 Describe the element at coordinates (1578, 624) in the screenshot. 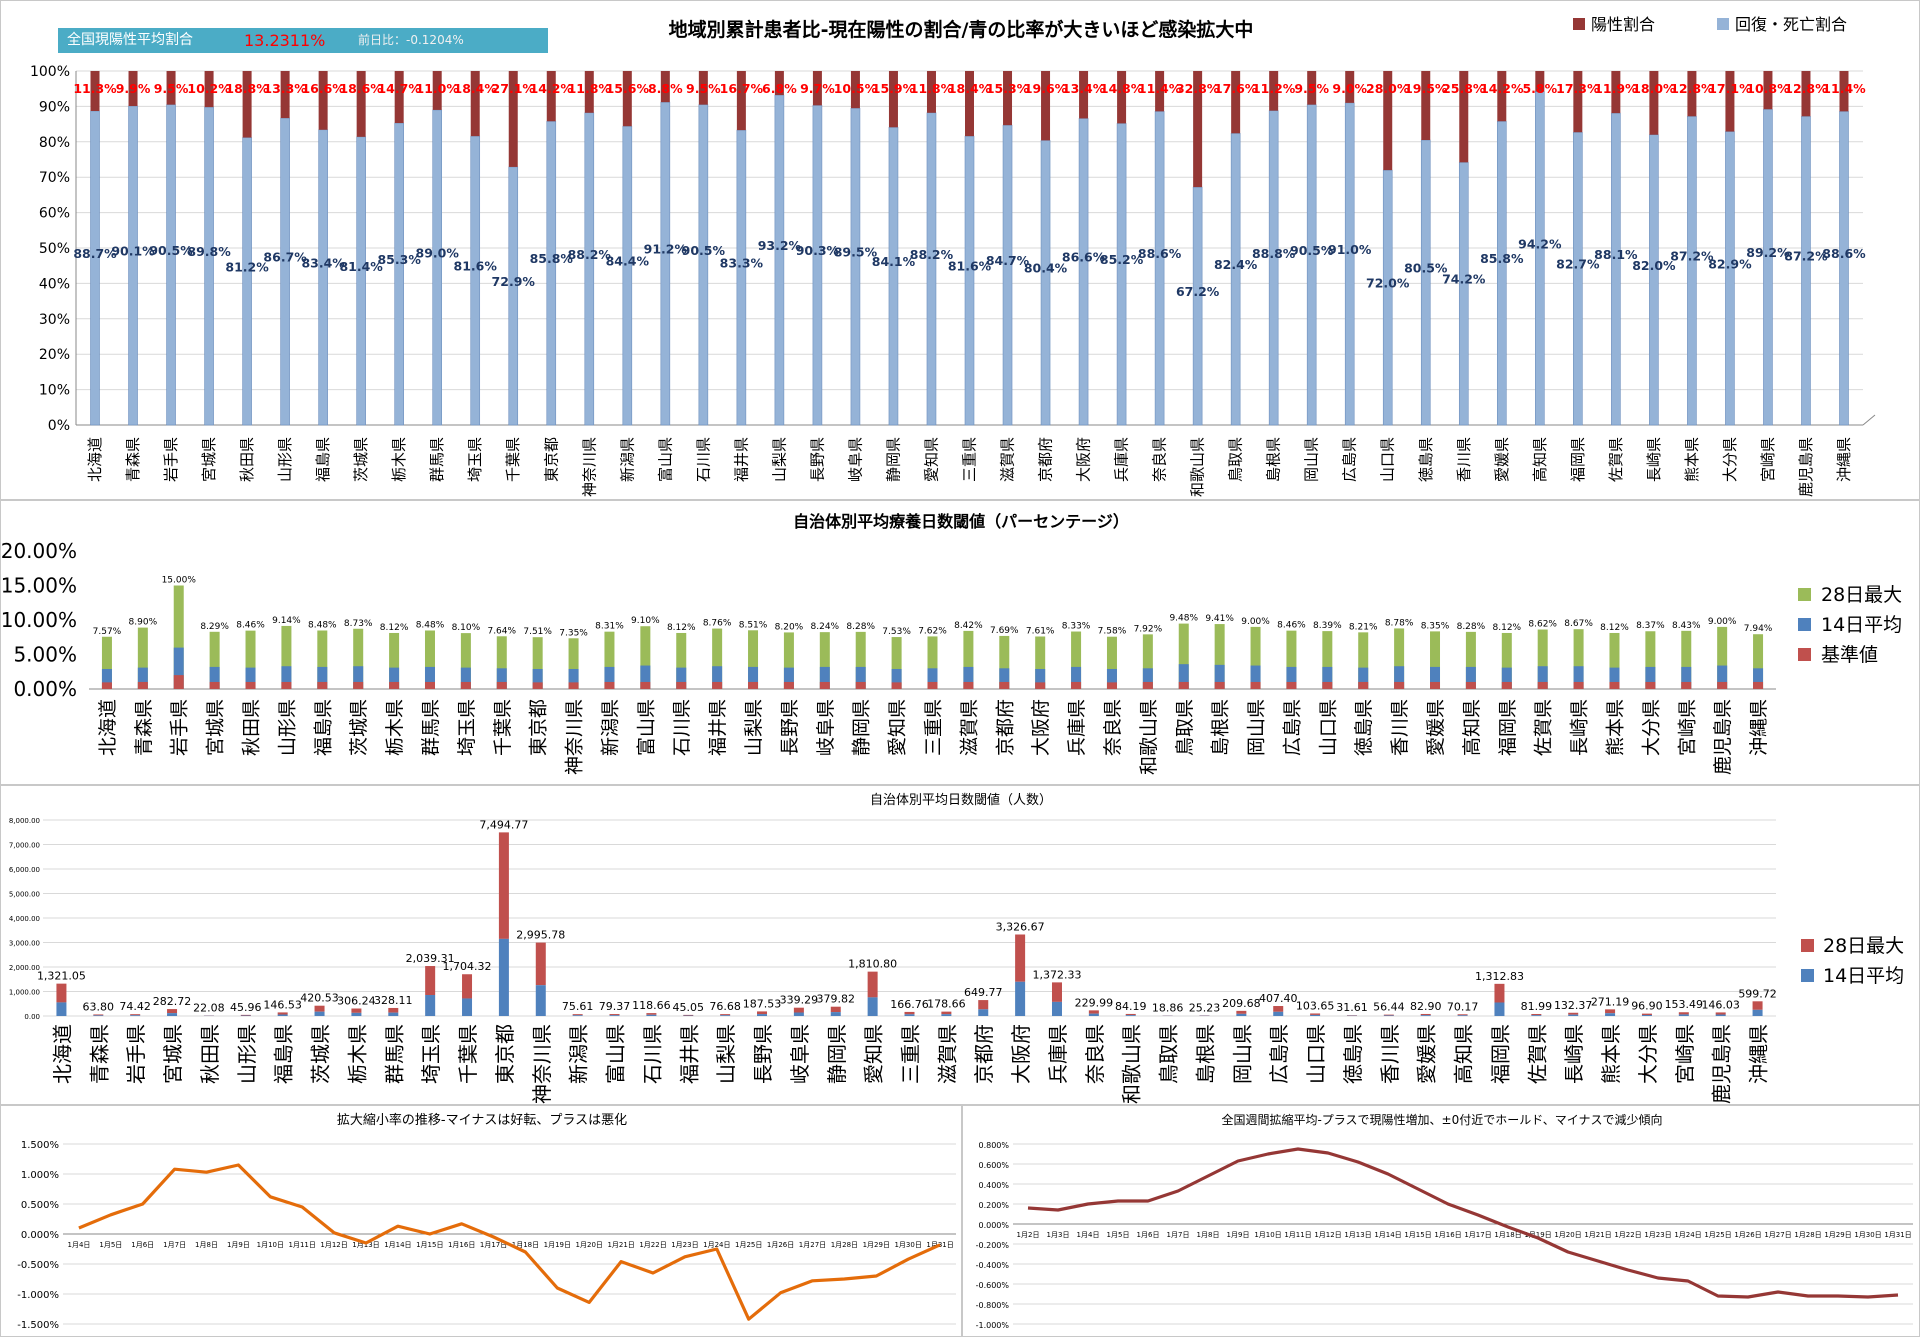

I see `data-label-max28: 8.67%` at that location.